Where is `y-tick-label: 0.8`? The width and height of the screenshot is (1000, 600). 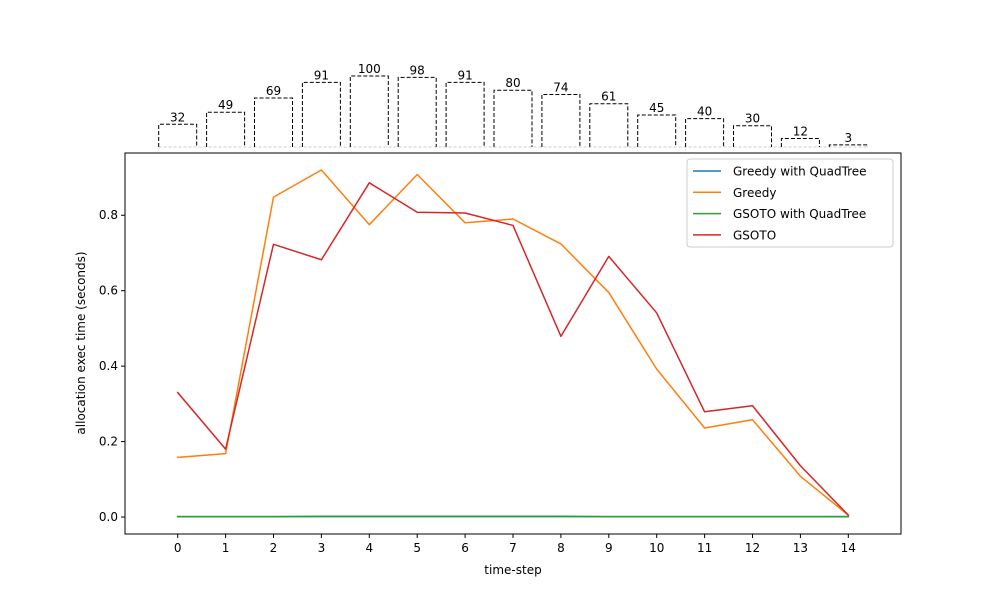
y-tick-label: 0.8 is located at coordinates (108, 215).